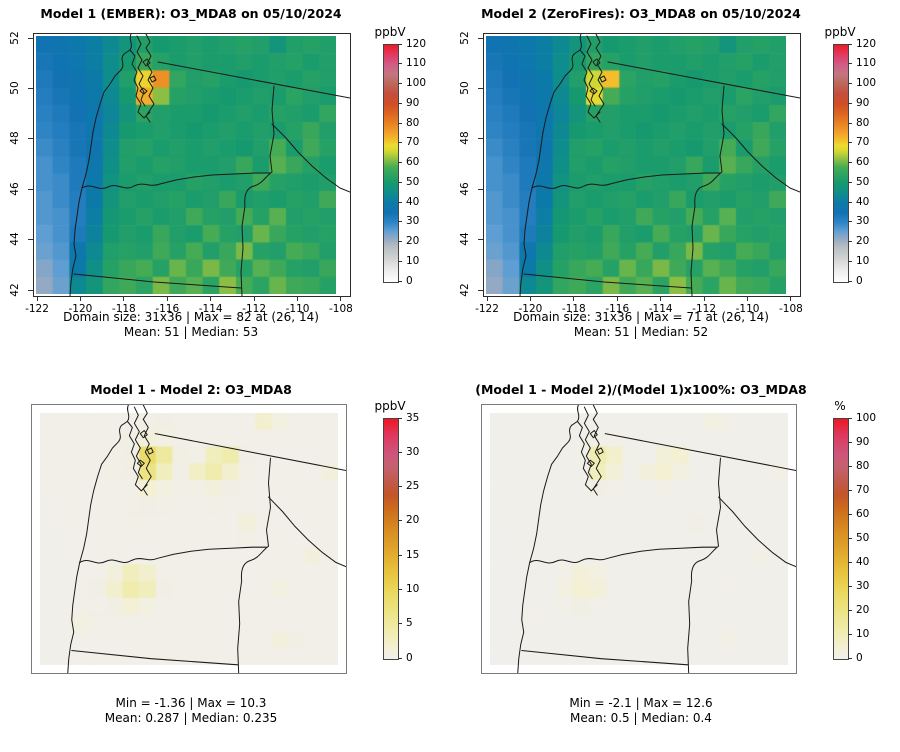  I want to click on colorbar-tick-label: 35, so click(413, 417).